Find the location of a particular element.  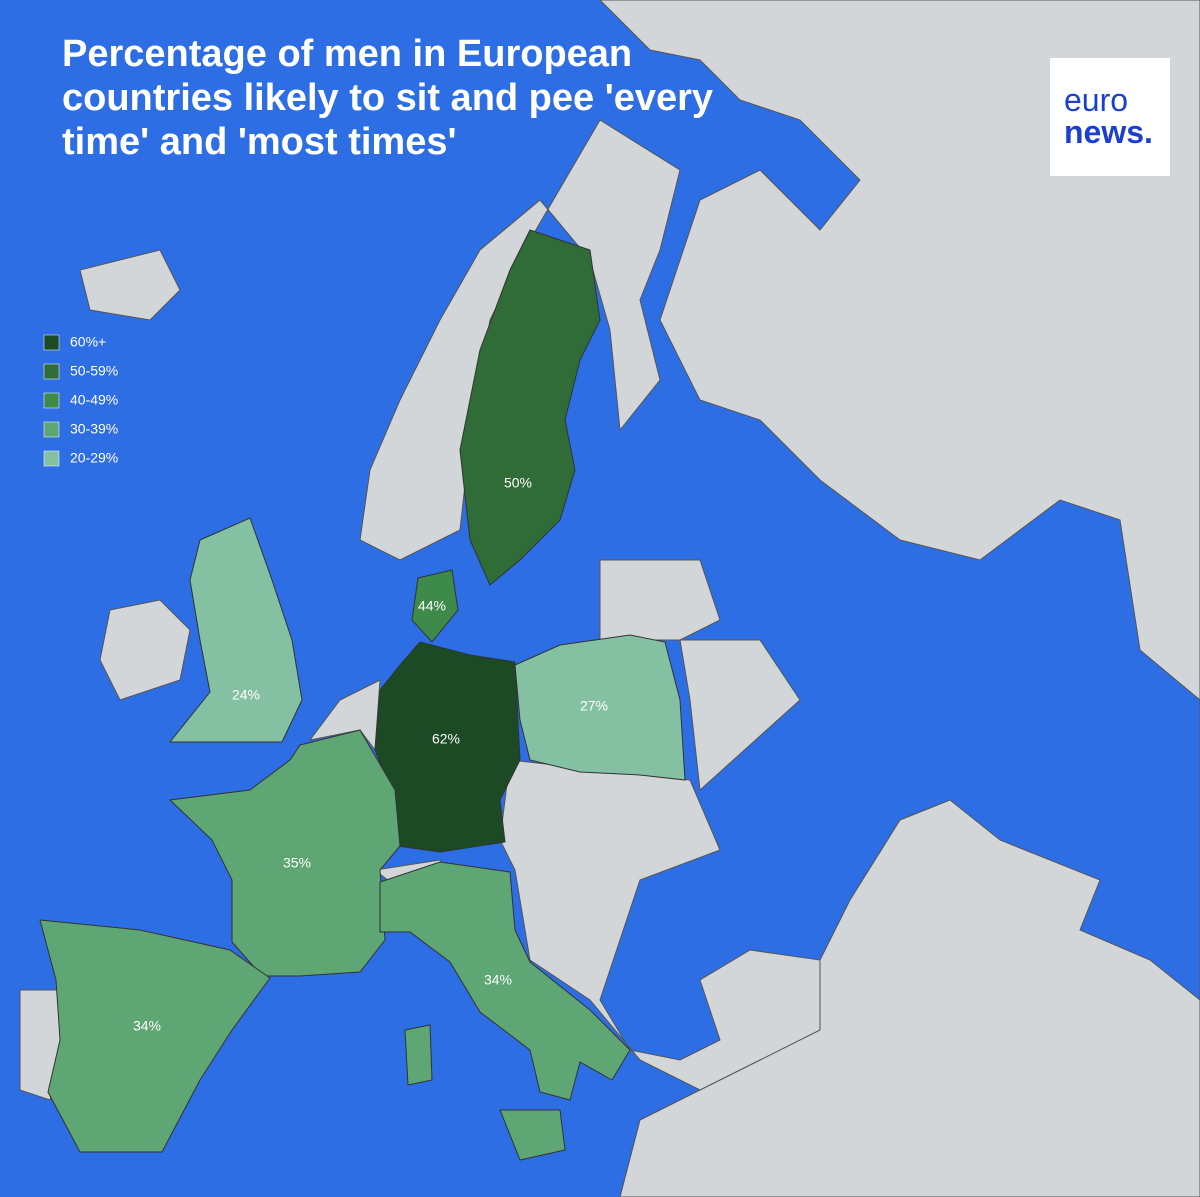

legend-label: 60%+ is located at coordinates (88, 342).